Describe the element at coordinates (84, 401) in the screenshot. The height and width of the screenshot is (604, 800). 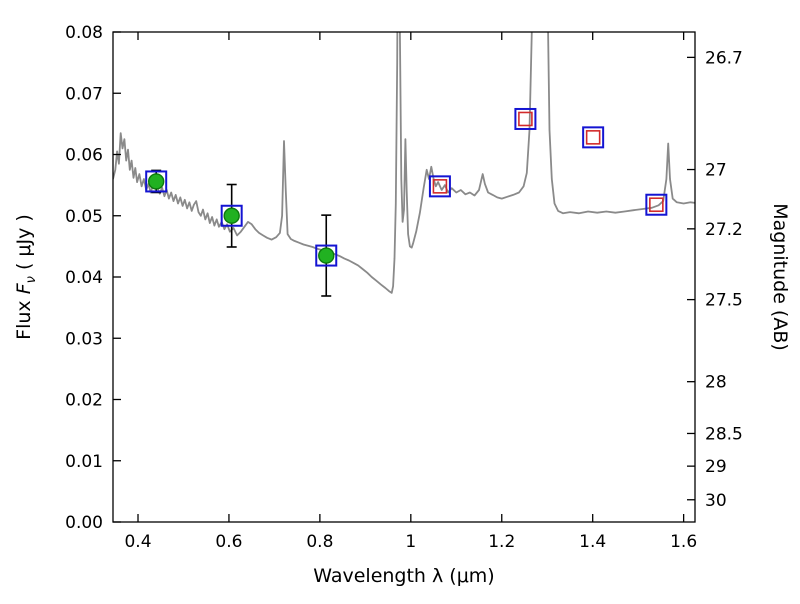
I see `y-tick-label-left: 0.02` at that location.